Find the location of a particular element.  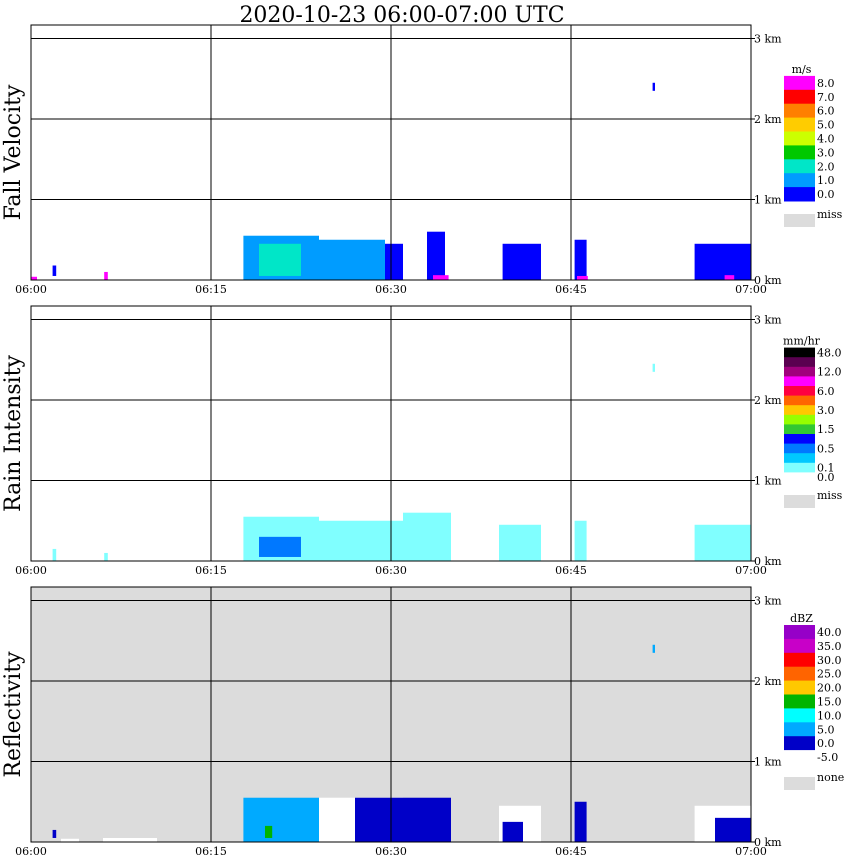

colorbar-label: 4.0 is located at coordinates (826, 138).